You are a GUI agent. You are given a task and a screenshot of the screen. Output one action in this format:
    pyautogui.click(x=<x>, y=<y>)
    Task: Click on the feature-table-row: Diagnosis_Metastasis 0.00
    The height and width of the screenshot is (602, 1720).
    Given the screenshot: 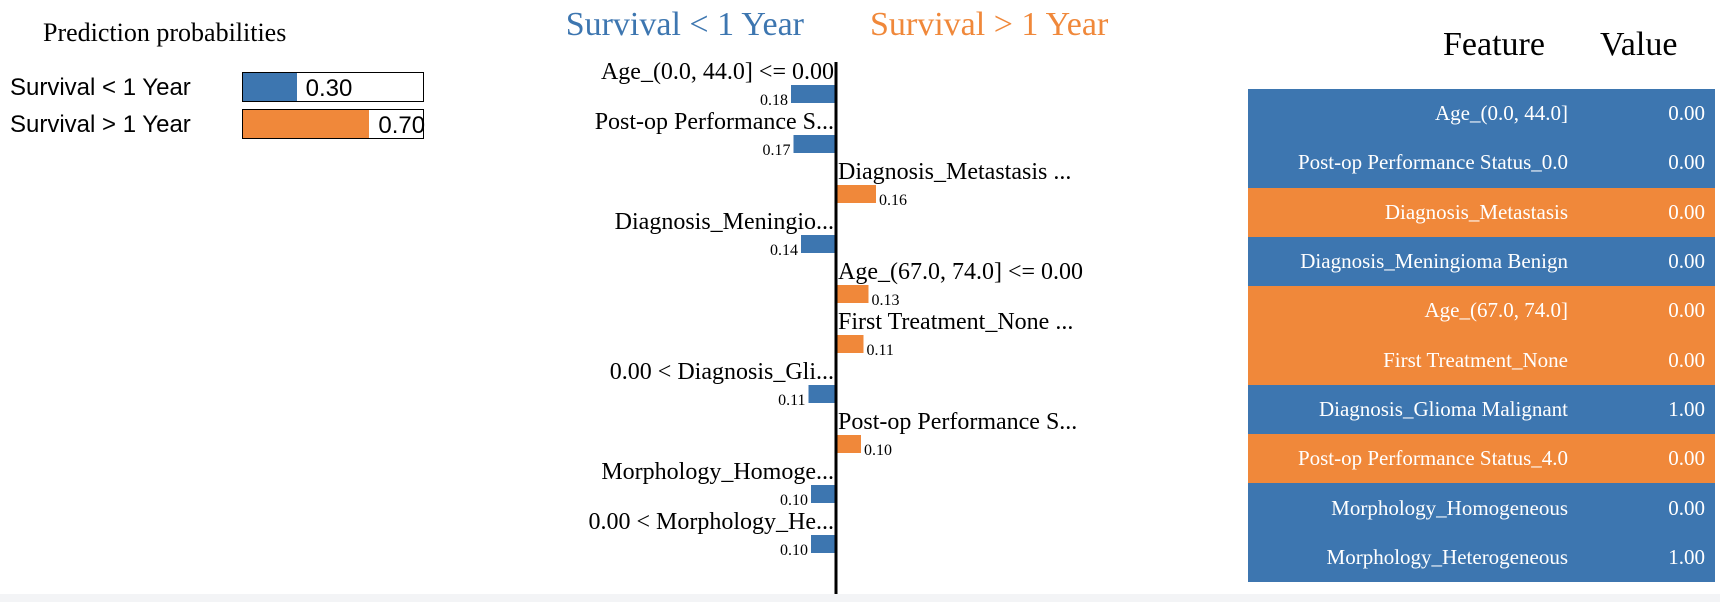 What is the action you would take?
    pyautogui.click(x=1481, y=212)
    